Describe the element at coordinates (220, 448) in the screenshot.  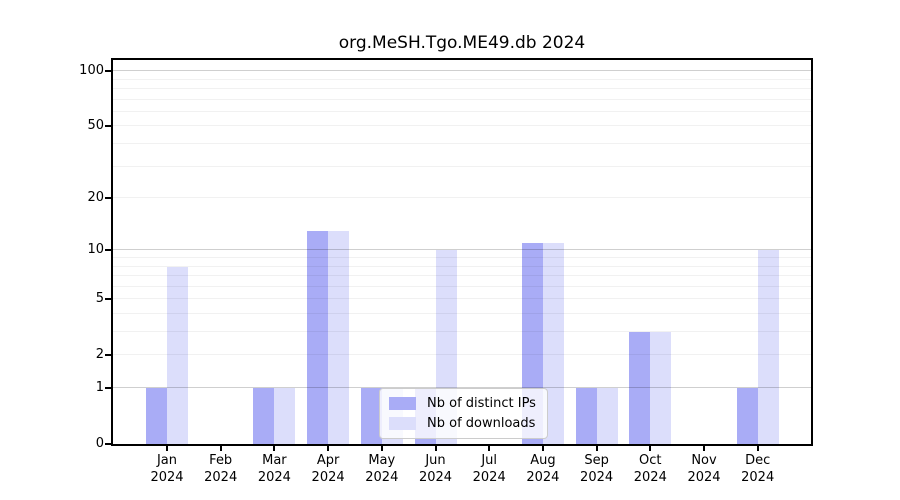
I see `x-tick-mark-feb` at that location.